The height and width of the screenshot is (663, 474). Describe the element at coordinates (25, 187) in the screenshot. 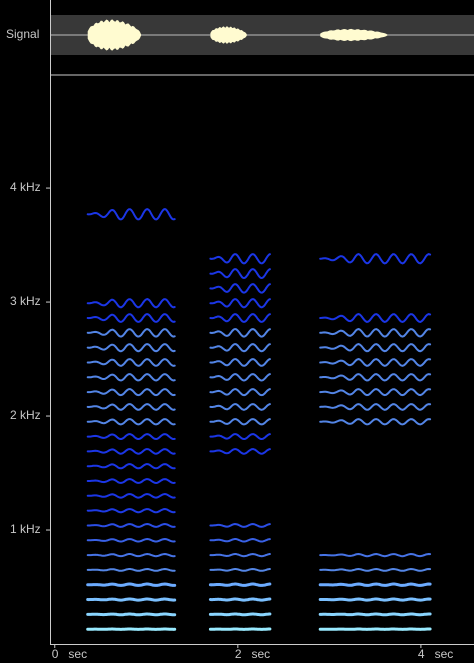

I see `y-tick-label: 4 kHz` at that location.